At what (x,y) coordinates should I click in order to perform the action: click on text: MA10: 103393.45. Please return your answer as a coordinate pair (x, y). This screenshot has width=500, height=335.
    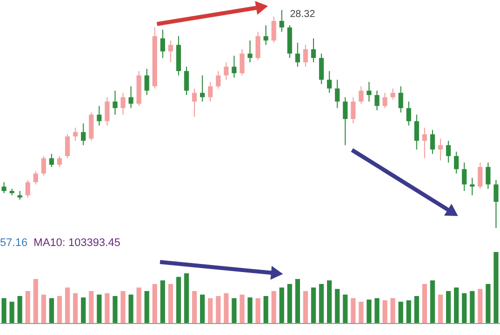
    Looking at the image, I should click on (77, 243).